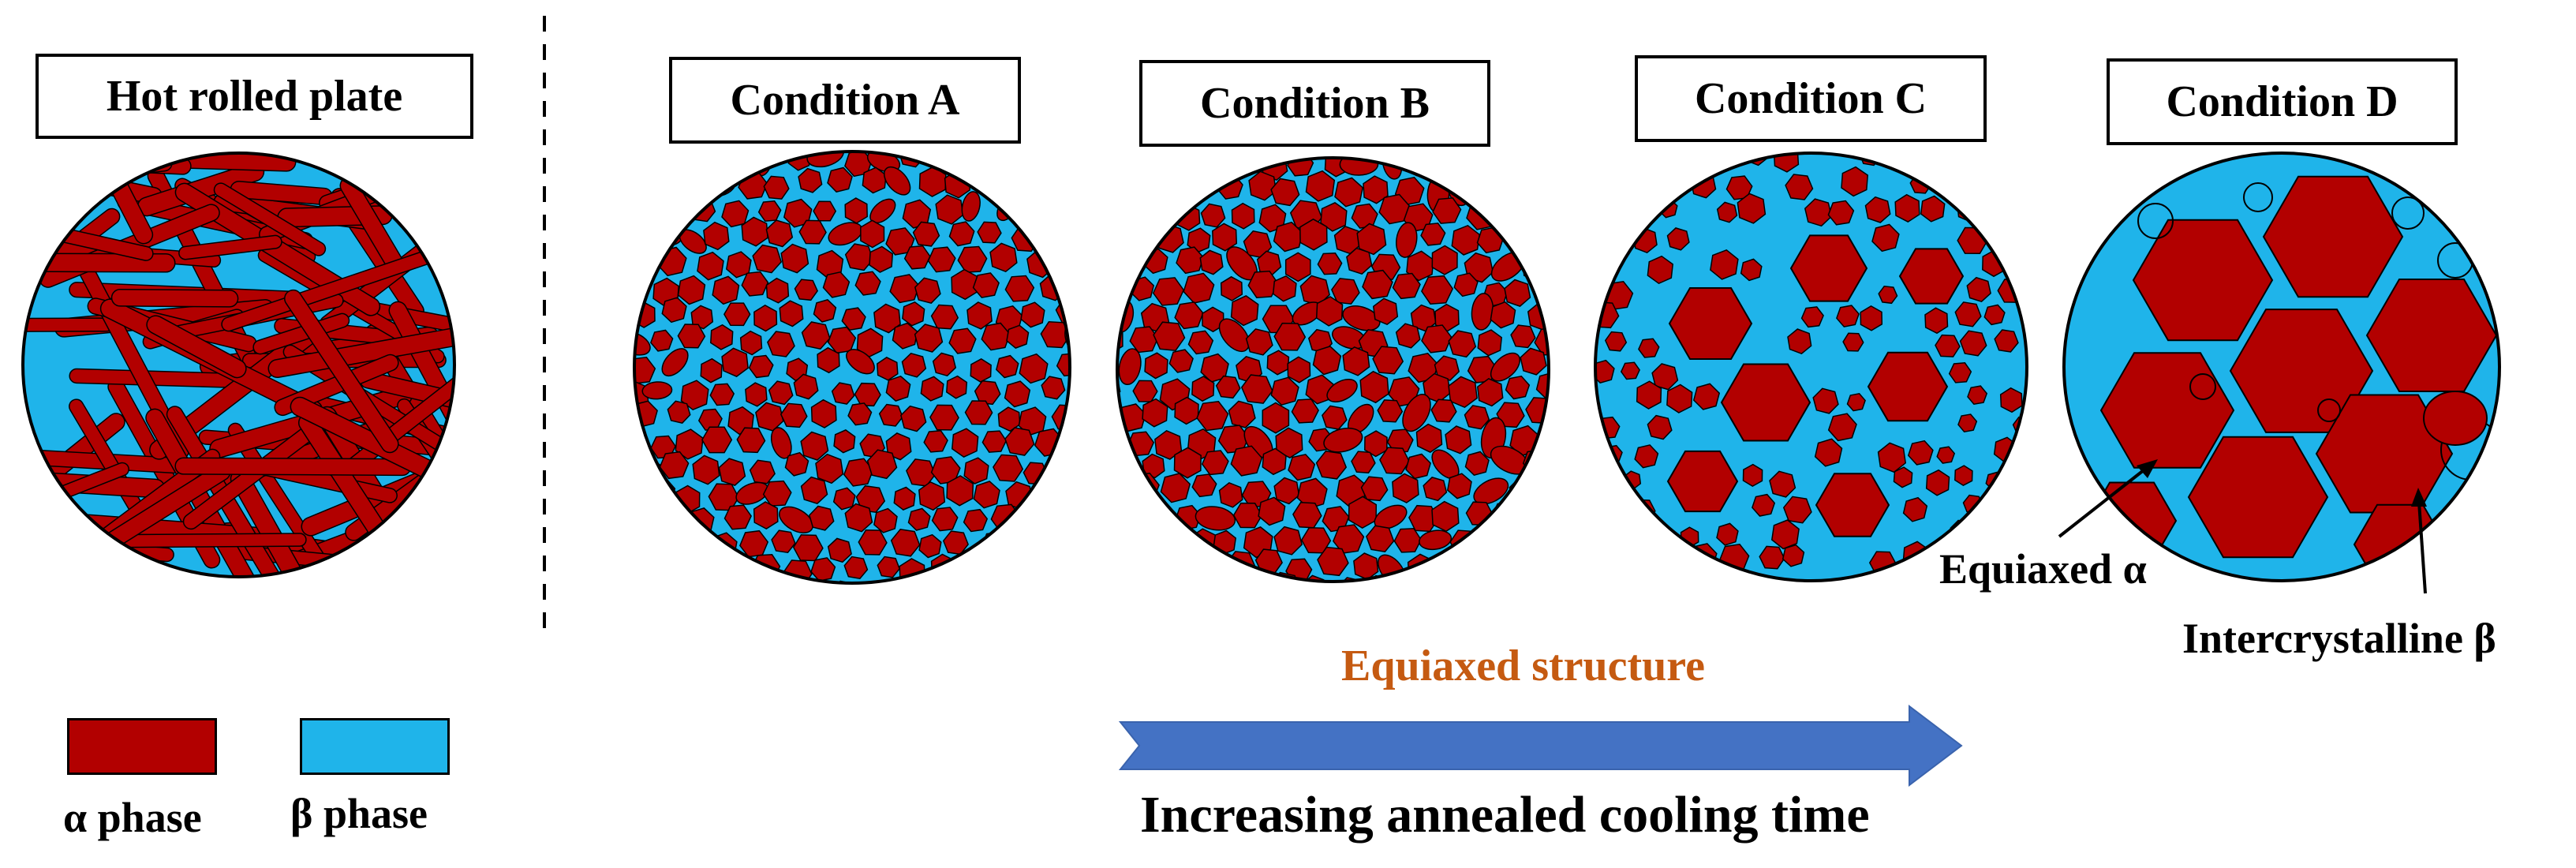 This screenshot has height=868, width=2576. I want to click on intercrystalline-beta-pointer, so click(2419, 541).